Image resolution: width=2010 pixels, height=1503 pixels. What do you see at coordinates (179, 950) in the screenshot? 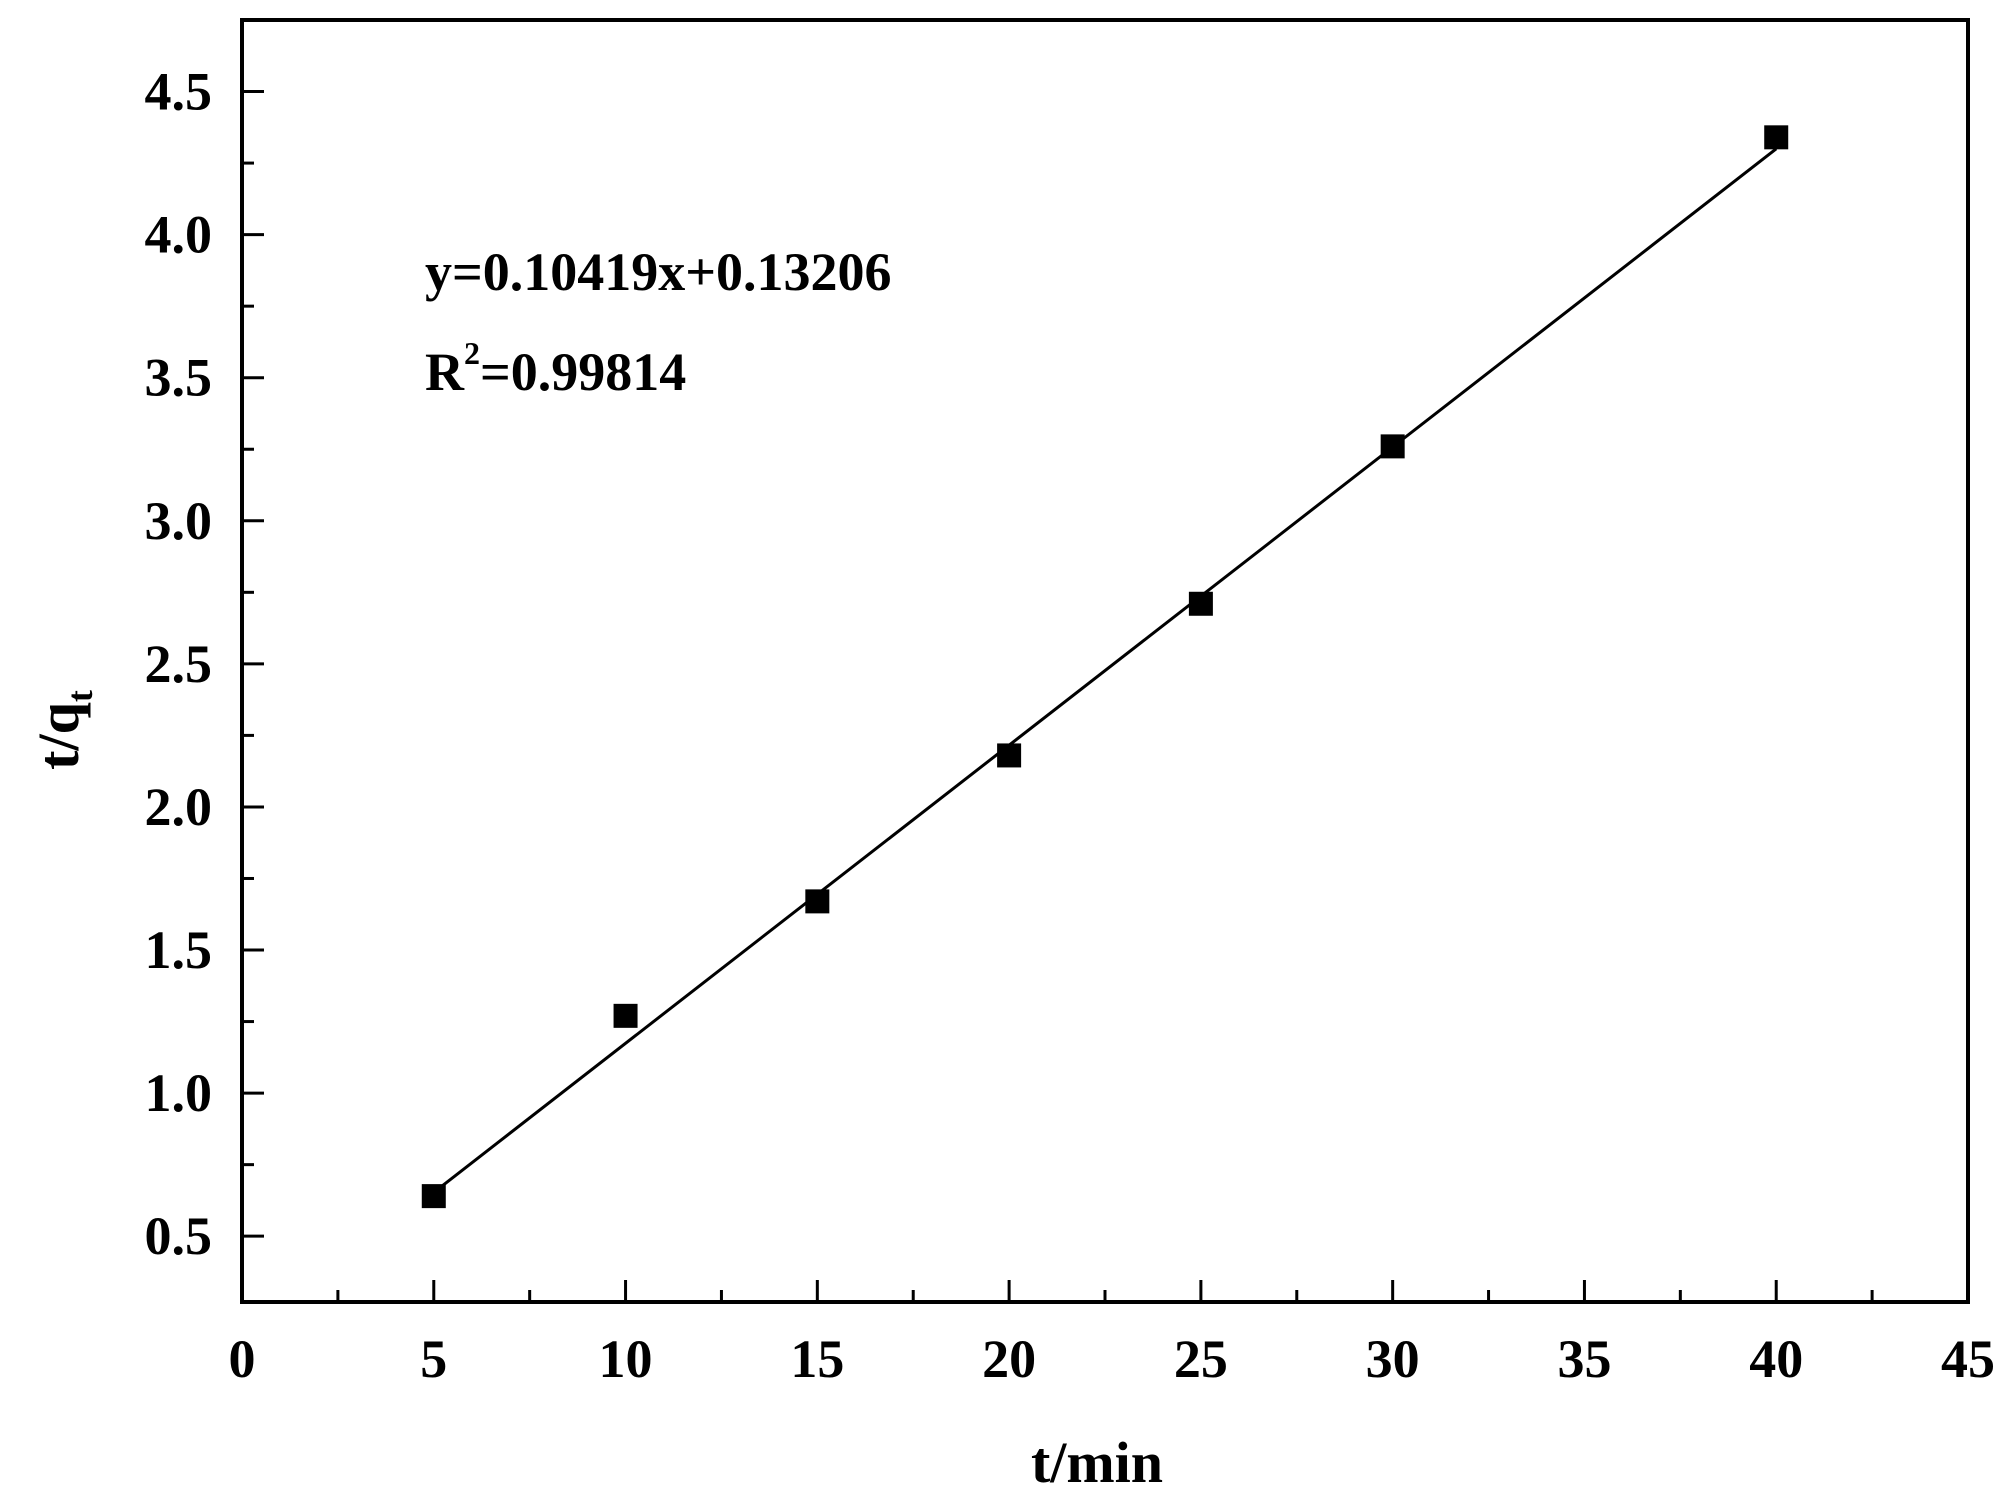
I see `y-tick-label: 1.5` at bounding box center [179, 950].